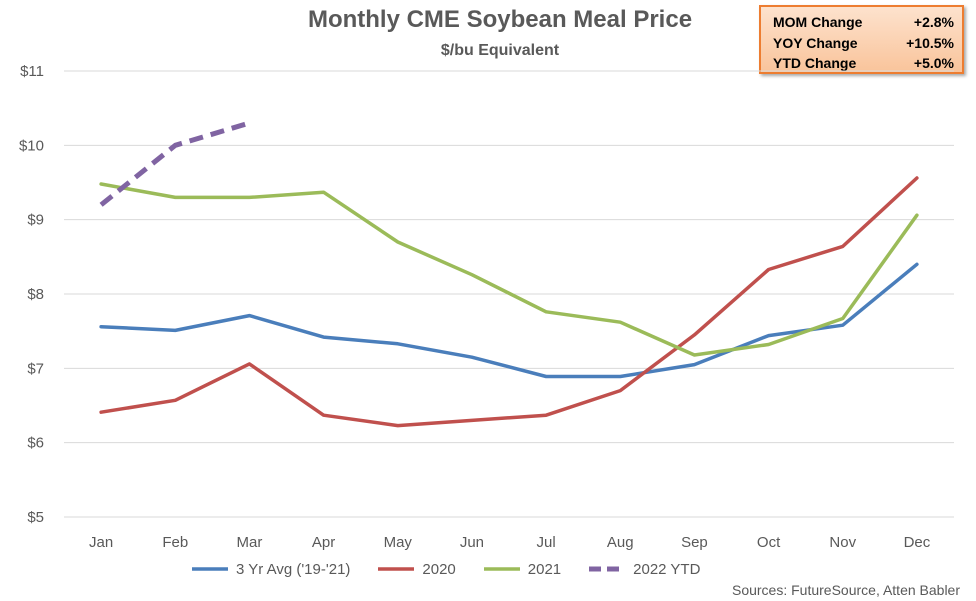 This screenshot has width=976, height=601. What do you see at coordinates (31, 145) in the screenshot?
I see `y-tick-label: $10` at bounding box center [31, 145].